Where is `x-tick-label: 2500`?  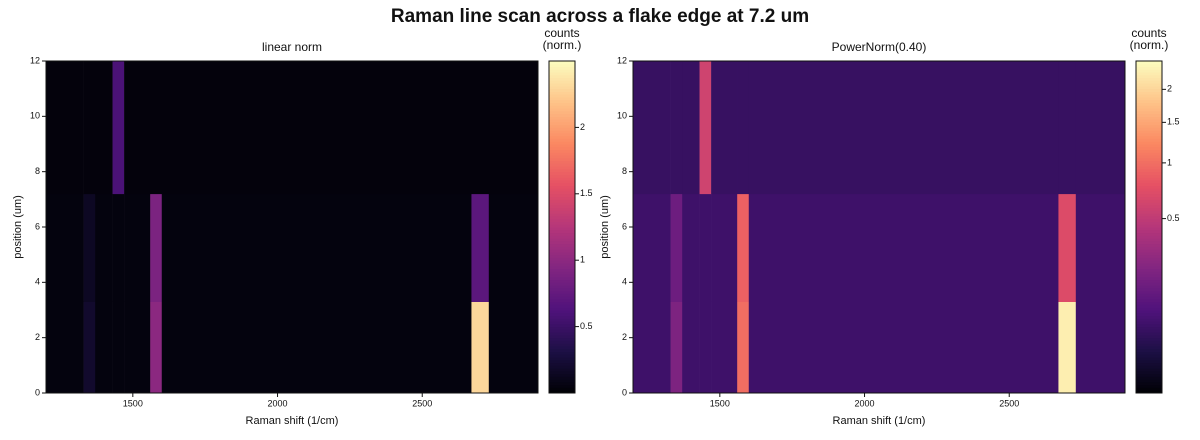
x-tick-label: 2500 is located at coordinates (1009, 403).